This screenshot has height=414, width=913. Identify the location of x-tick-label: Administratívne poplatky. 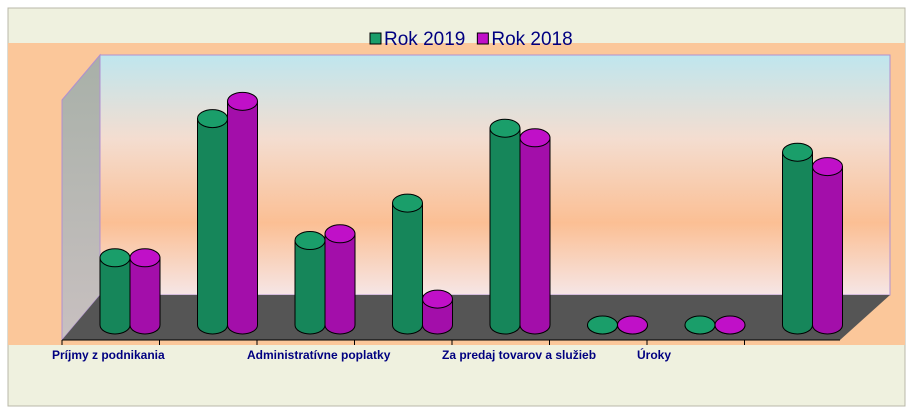
(319, 355).